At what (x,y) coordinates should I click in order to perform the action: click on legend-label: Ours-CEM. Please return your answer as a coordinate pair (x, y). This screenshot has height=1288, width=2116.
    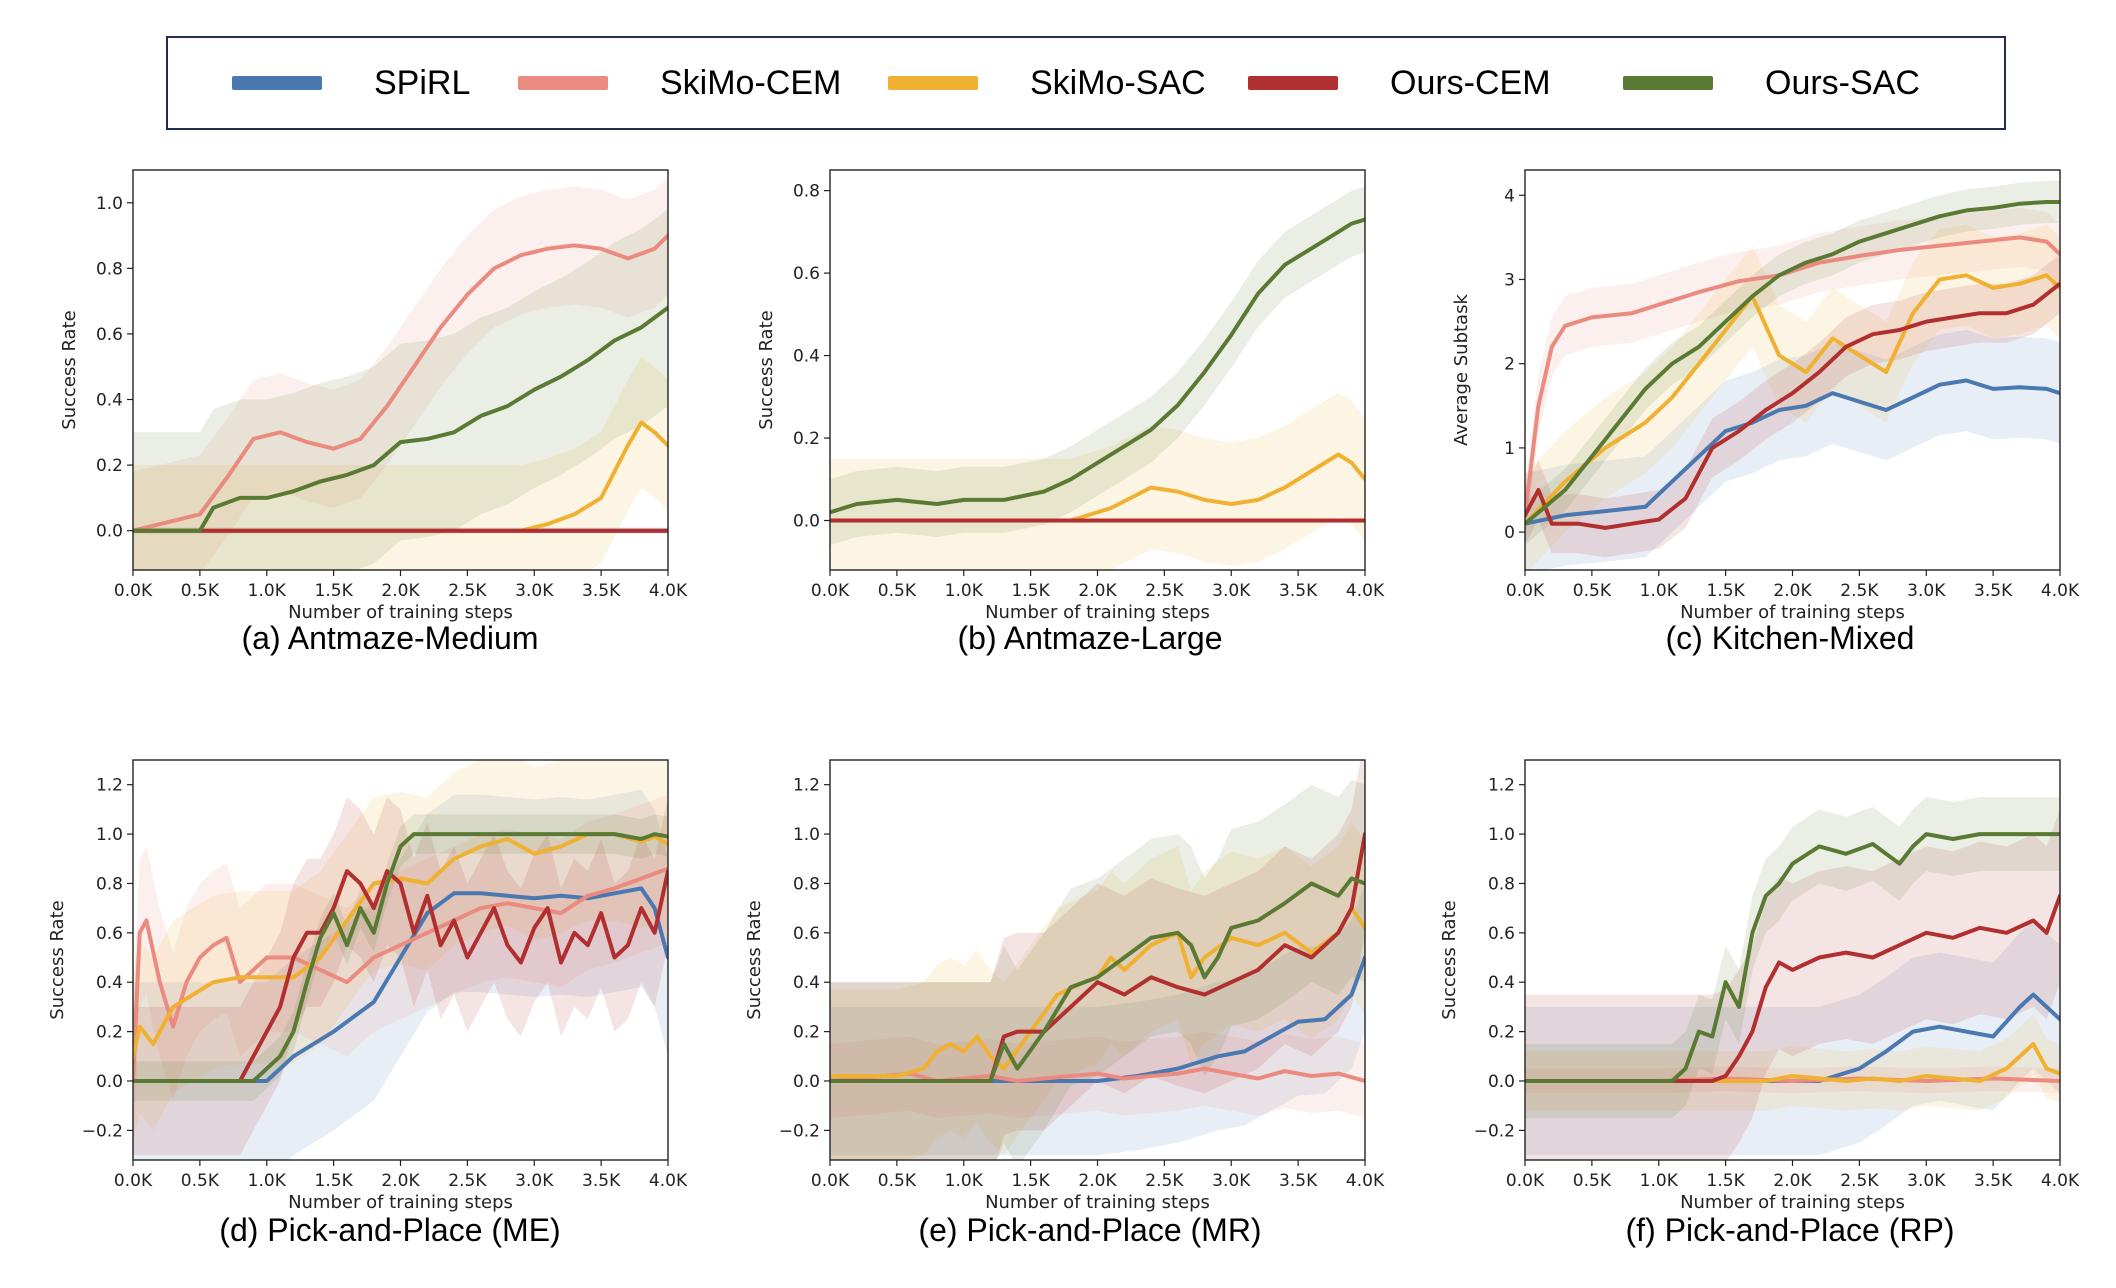
    Looking at the image, I should click on (1470, 82).